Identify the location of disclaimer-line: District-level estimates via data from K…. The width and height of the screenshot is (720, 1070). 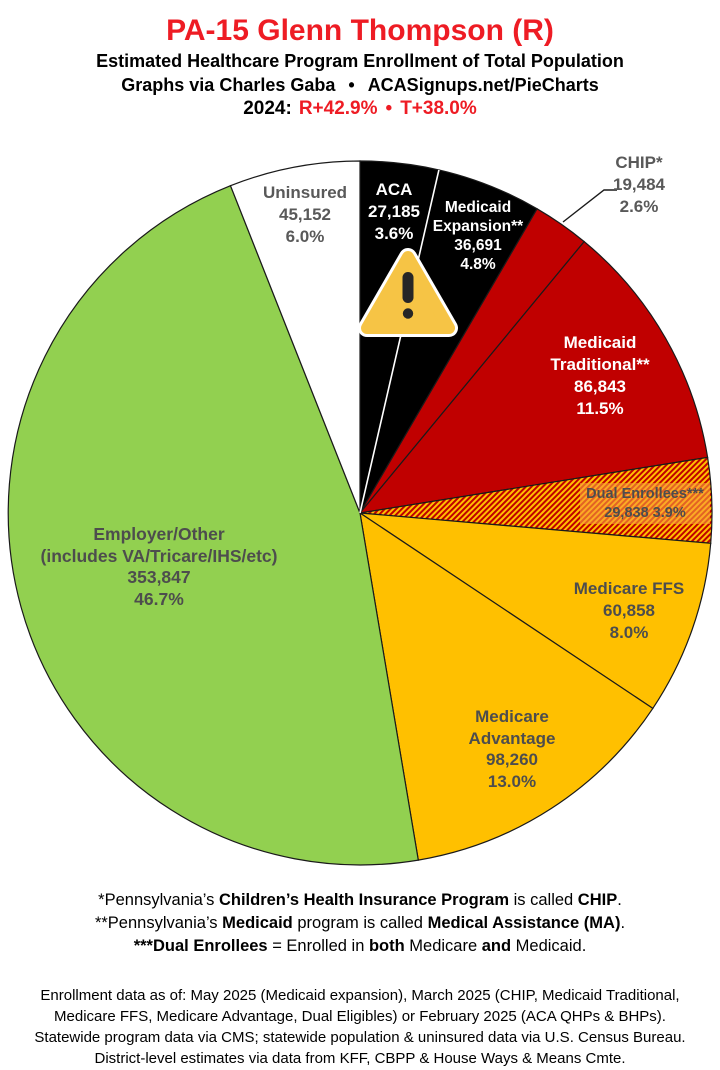
(360, 1058).